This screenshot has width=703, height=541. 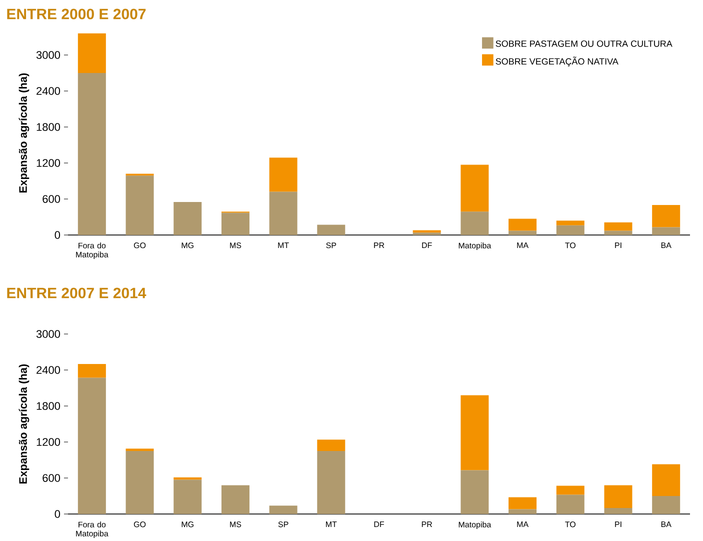 What do you see at coordinates (76, 293) in the screenshot?
I see `chart-title: ENTRE 2007 E 2014` at bounding box center [76, 293].